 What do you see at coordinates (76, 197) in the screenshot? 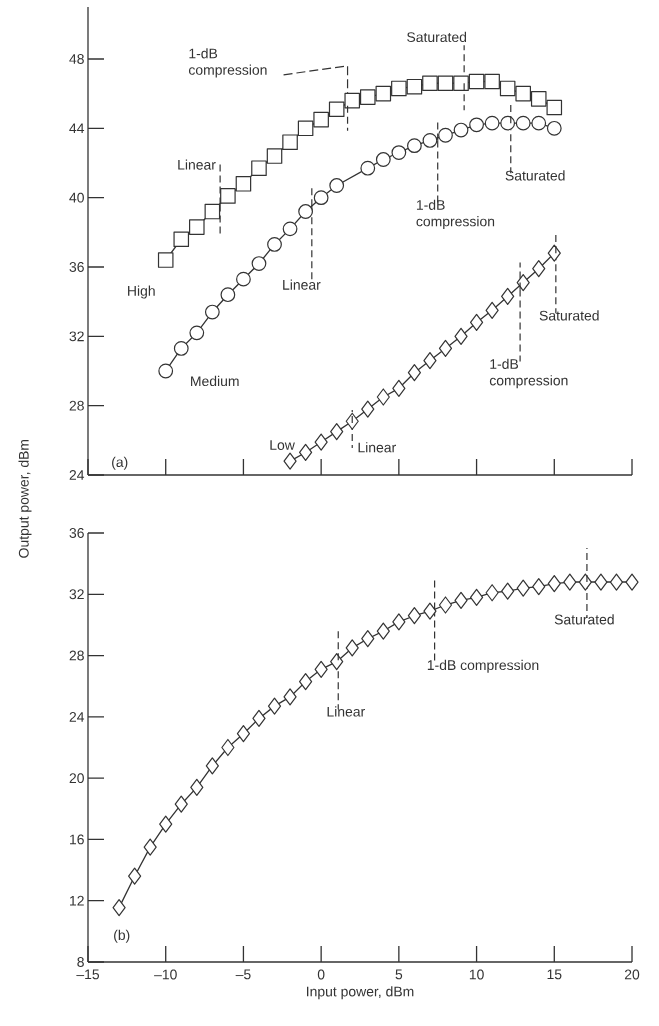
I see `y-tick-label: 40` at bounding box center [76, 197].